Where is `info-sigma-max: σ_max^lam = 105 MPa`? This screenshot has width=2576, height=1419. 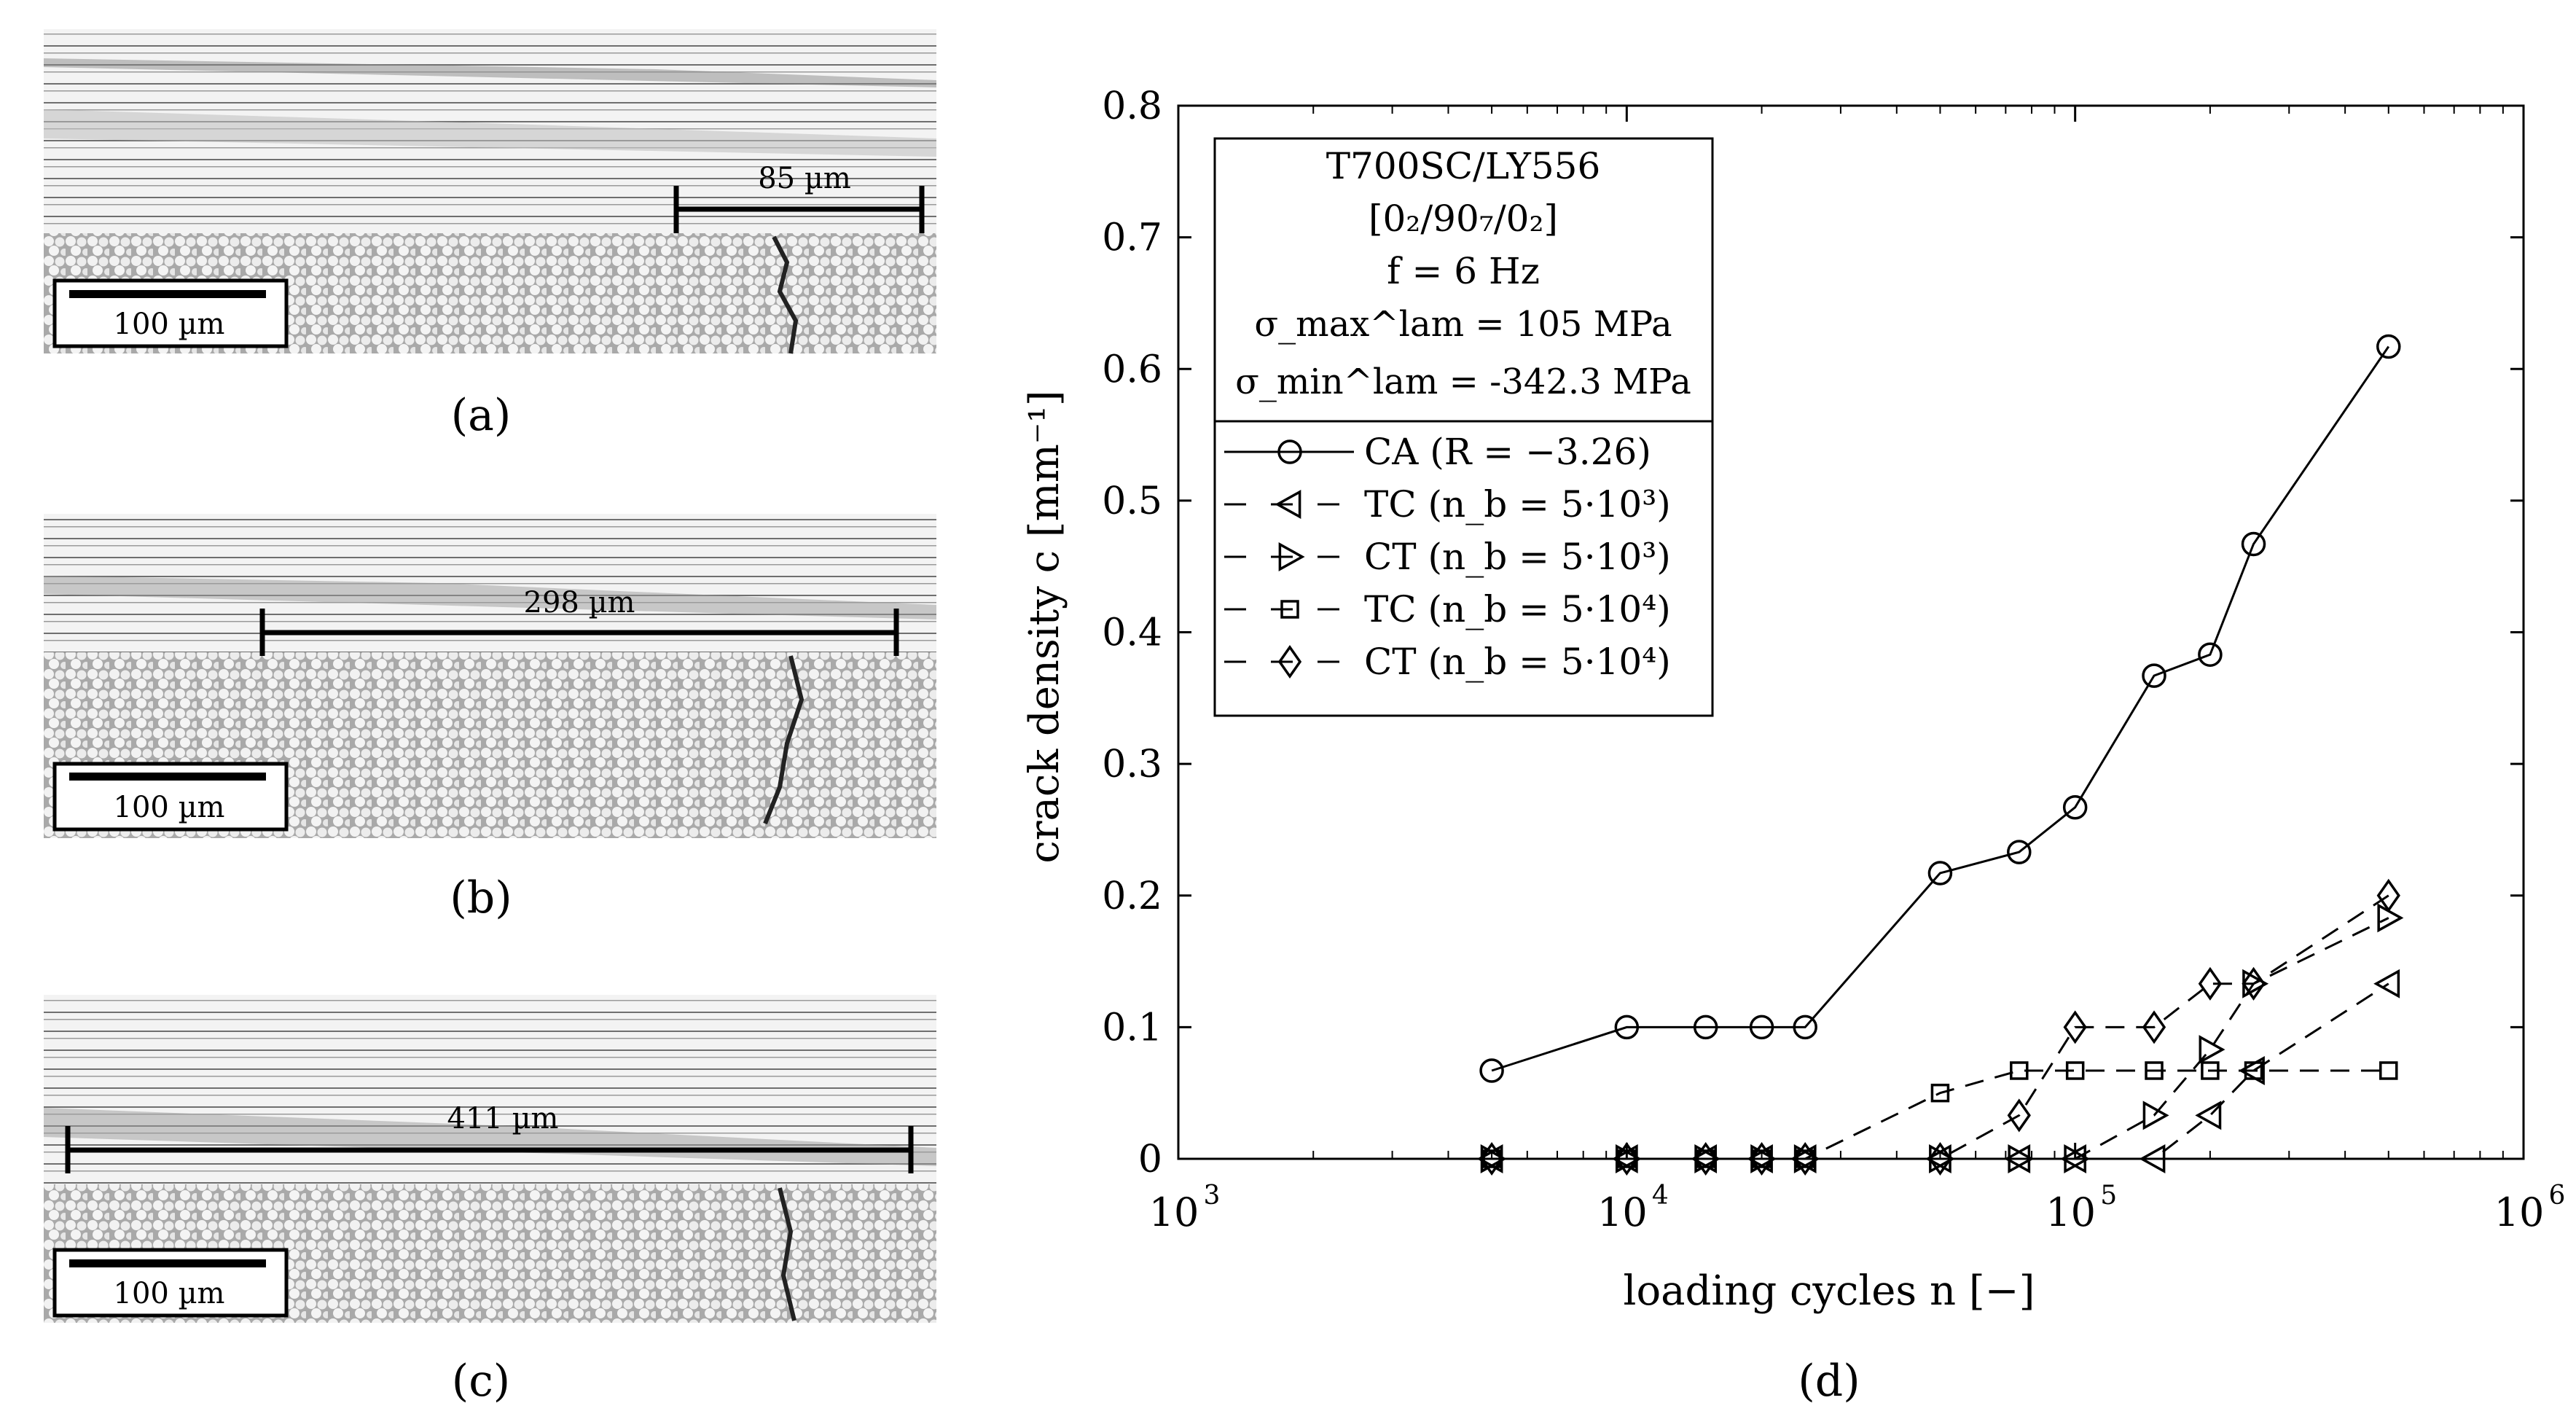 info-sigma-max: σ_max^lam = 105 MPa is located at coordinates (1463, 324).